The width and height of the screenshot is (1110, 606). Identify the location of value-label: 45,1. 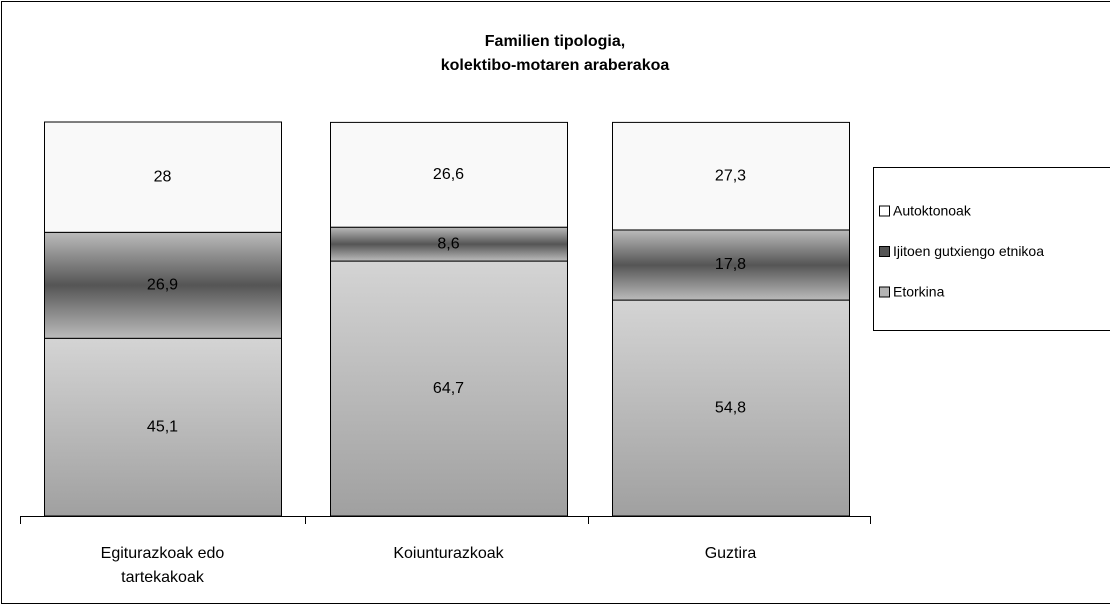
(162, 426).